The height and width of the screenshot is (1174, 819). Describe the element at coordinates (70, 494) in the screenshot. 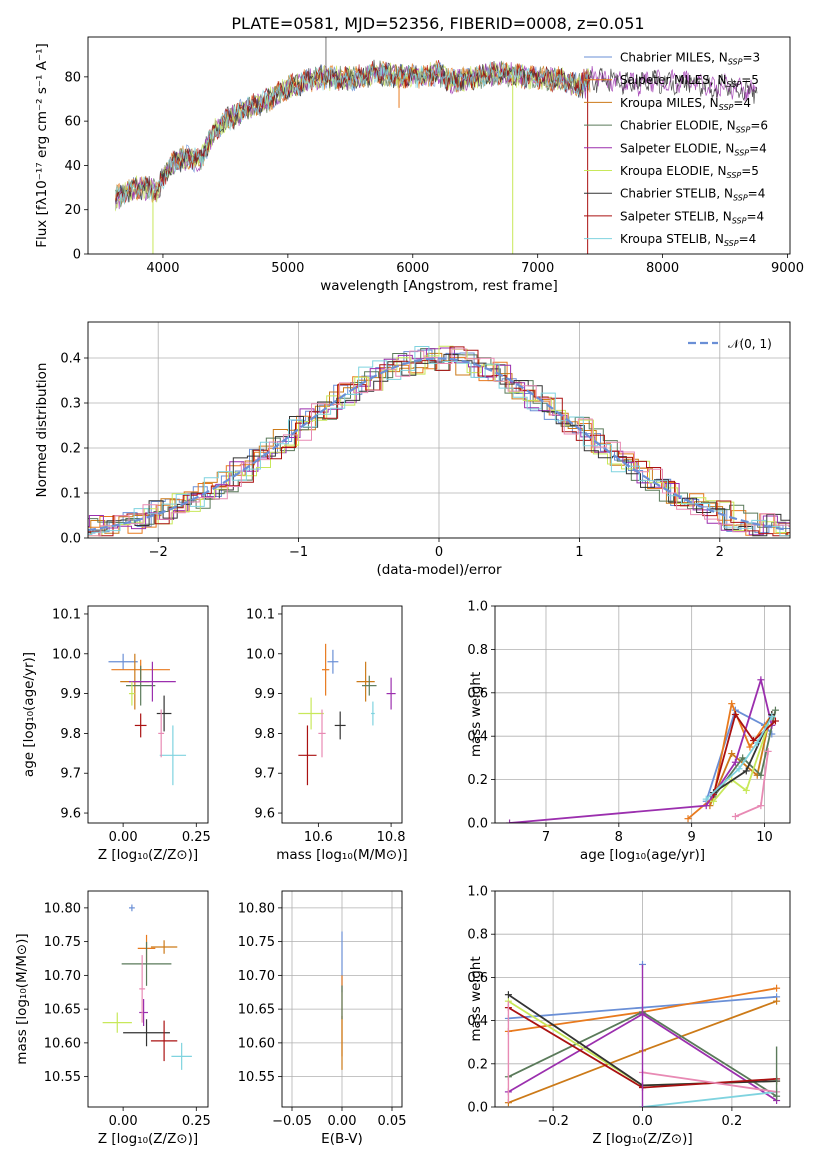

I see `y-tick-label: 0.1` at that location.